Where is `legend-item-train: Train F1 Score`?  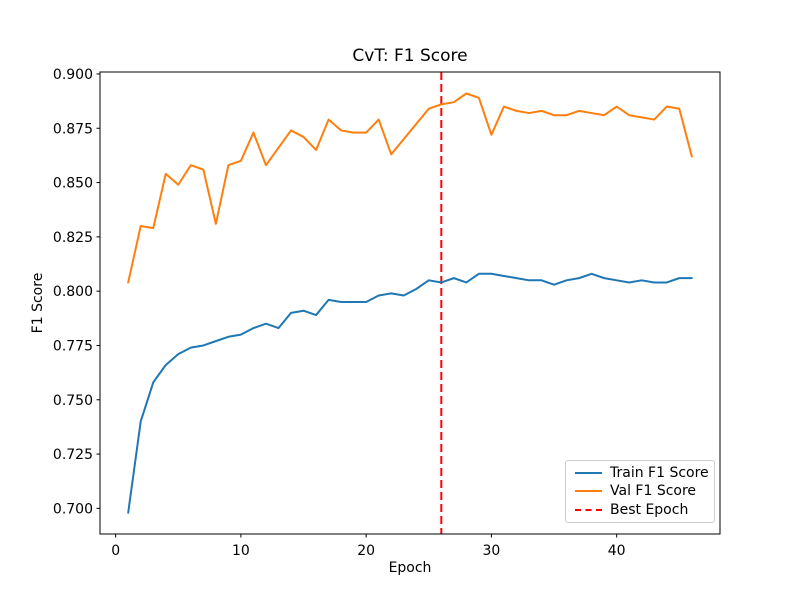
legend-item-train: Train F1 Score is located at coordinates (642, 473).